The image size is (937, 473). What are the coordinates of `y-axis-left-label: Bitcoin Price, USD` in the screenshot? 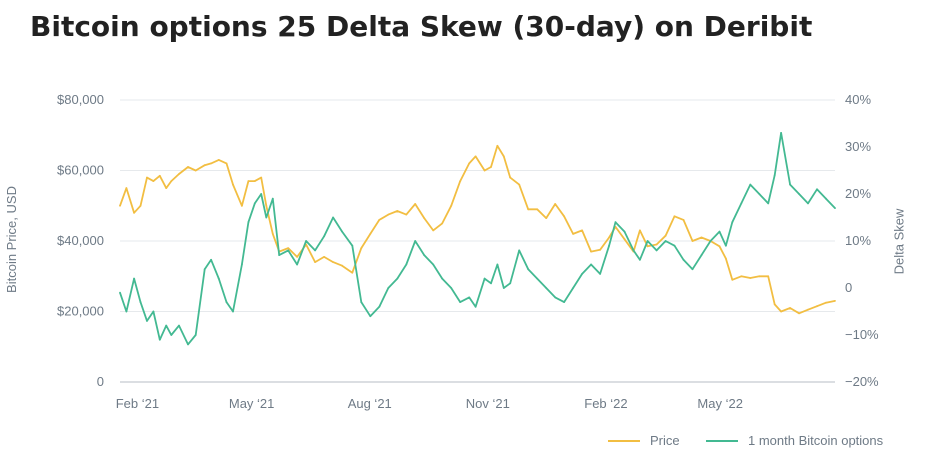 It's located at (11, 239).